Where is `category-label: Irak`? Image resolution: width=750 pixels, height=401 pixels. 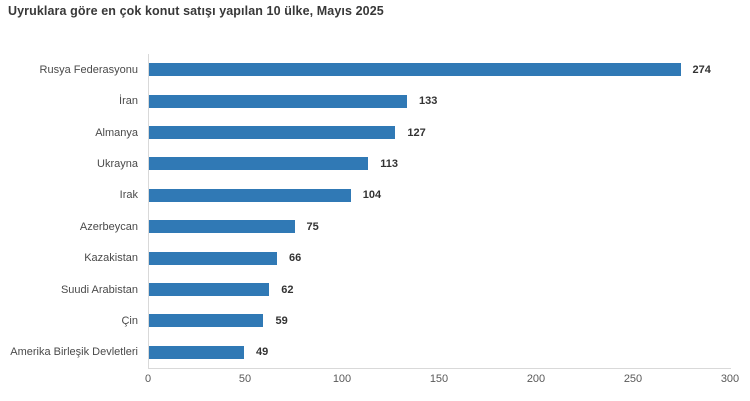
category-label: Irak is located at coordinates (128, 195).